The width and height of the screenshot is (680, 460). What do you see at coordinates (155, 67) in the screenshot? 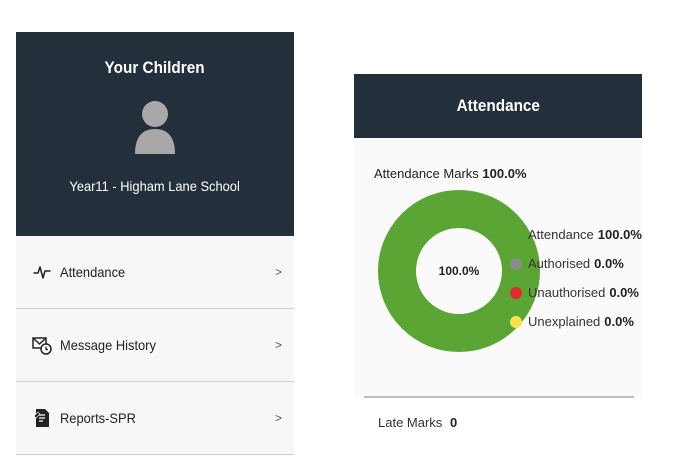
I see `children-title: Your Children` at bounding box center [155, 67].